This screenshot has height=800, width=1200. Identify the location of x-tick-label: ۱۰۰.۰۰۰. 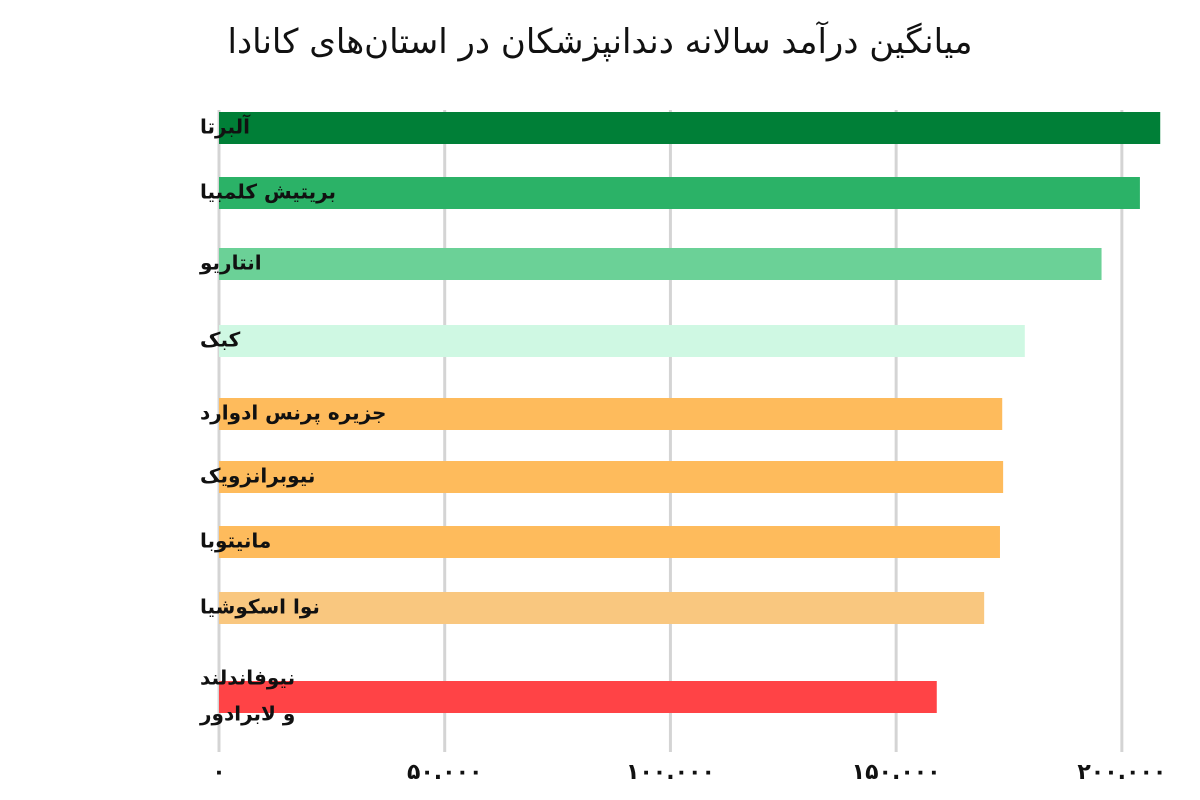
(670, 772).